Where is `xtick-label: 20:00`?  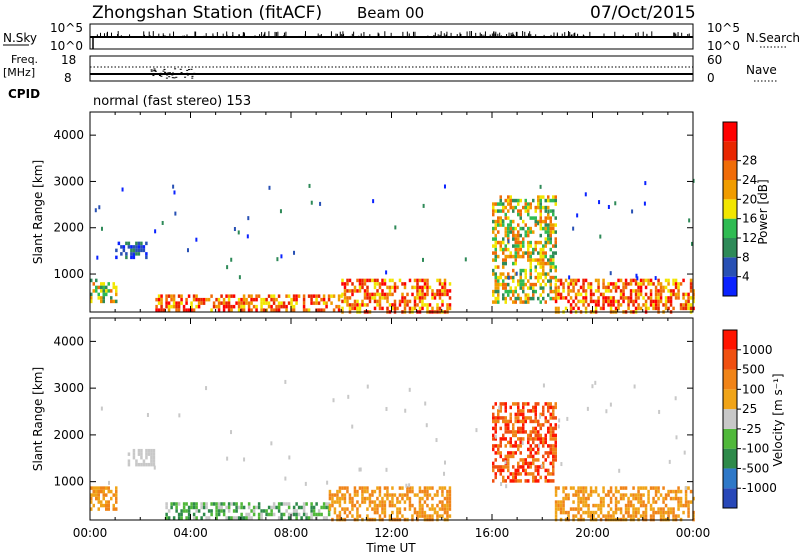
xtick-label: 20:00 is located at coordinates (592, 533).